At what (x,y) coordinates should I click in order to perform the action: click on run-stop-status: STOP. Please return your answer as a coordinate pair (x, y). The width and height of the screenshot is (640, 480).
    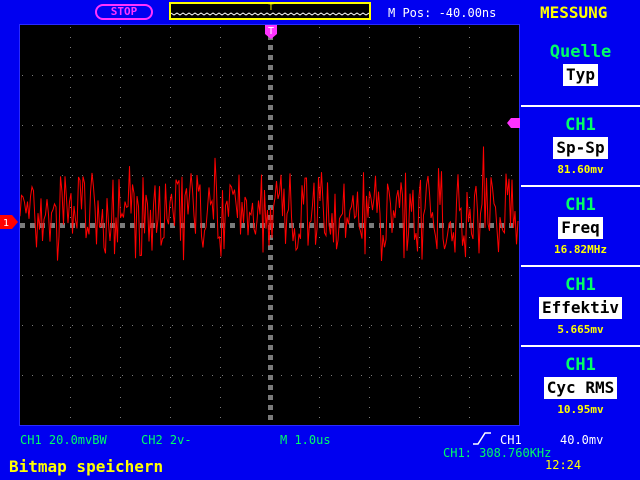
    Looking at the image, I should click on (124, 12).